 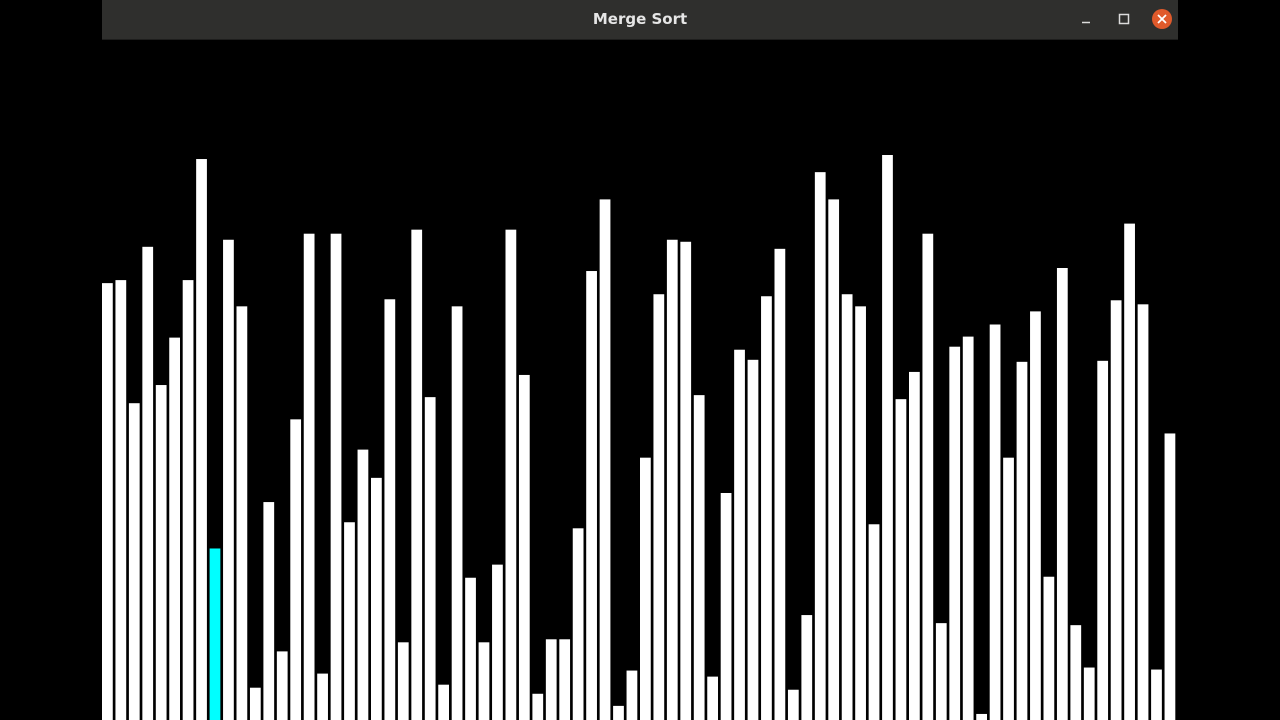 I want to click on maximize-button, so click(x=1124, y=19).